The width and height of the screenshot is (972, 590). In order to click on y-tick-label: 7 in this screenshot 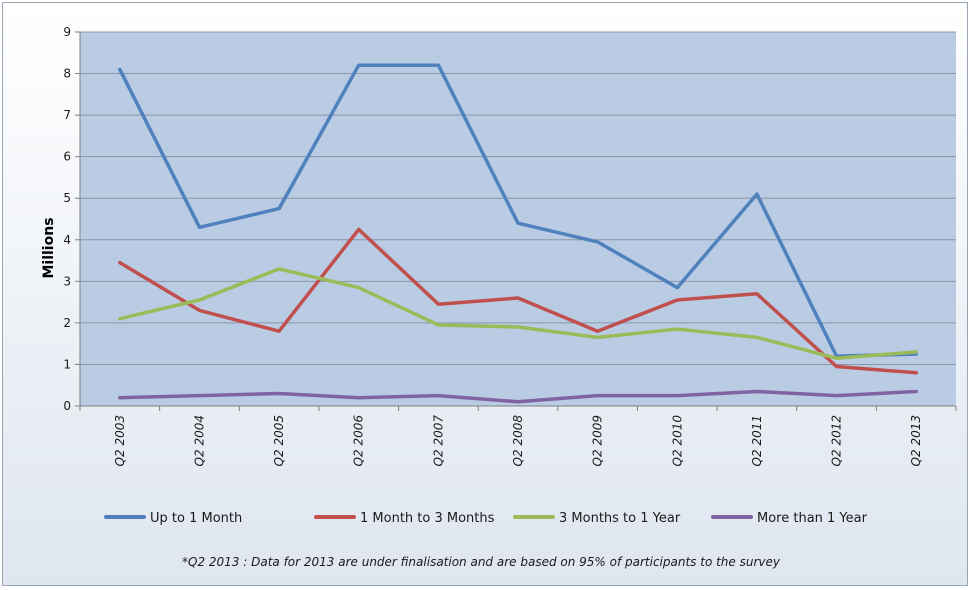, I will do `click(67, 115)`.